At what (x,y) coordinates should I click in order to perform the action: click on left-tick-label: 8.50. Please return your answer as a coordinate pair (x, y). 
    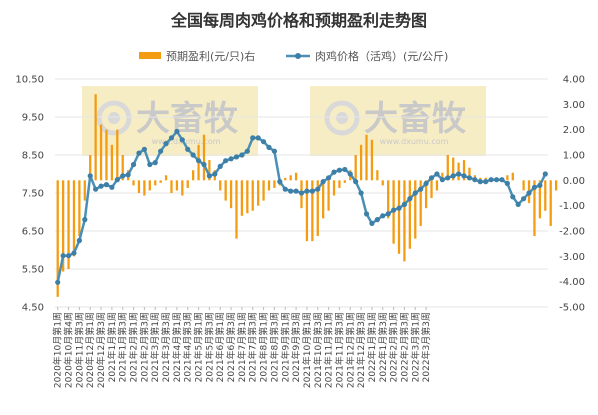
    Looking at the image, I should click on (33, 156).